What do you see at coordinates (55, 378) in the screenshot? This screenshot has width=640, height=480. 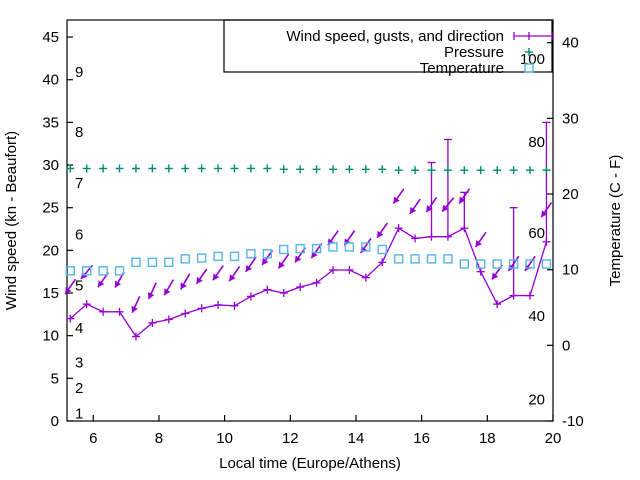 I see `y-tick-label: 5` at bounding box center [55, 378].